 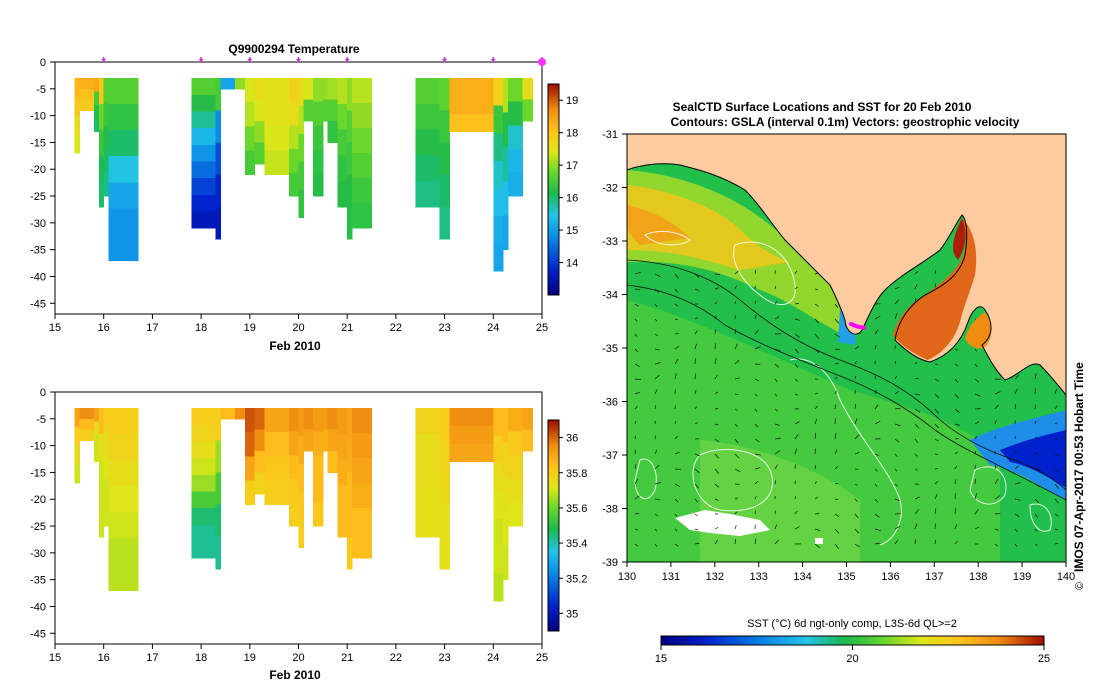 I want to click on lat-tick-label: -36, so click(x=610, y=403).